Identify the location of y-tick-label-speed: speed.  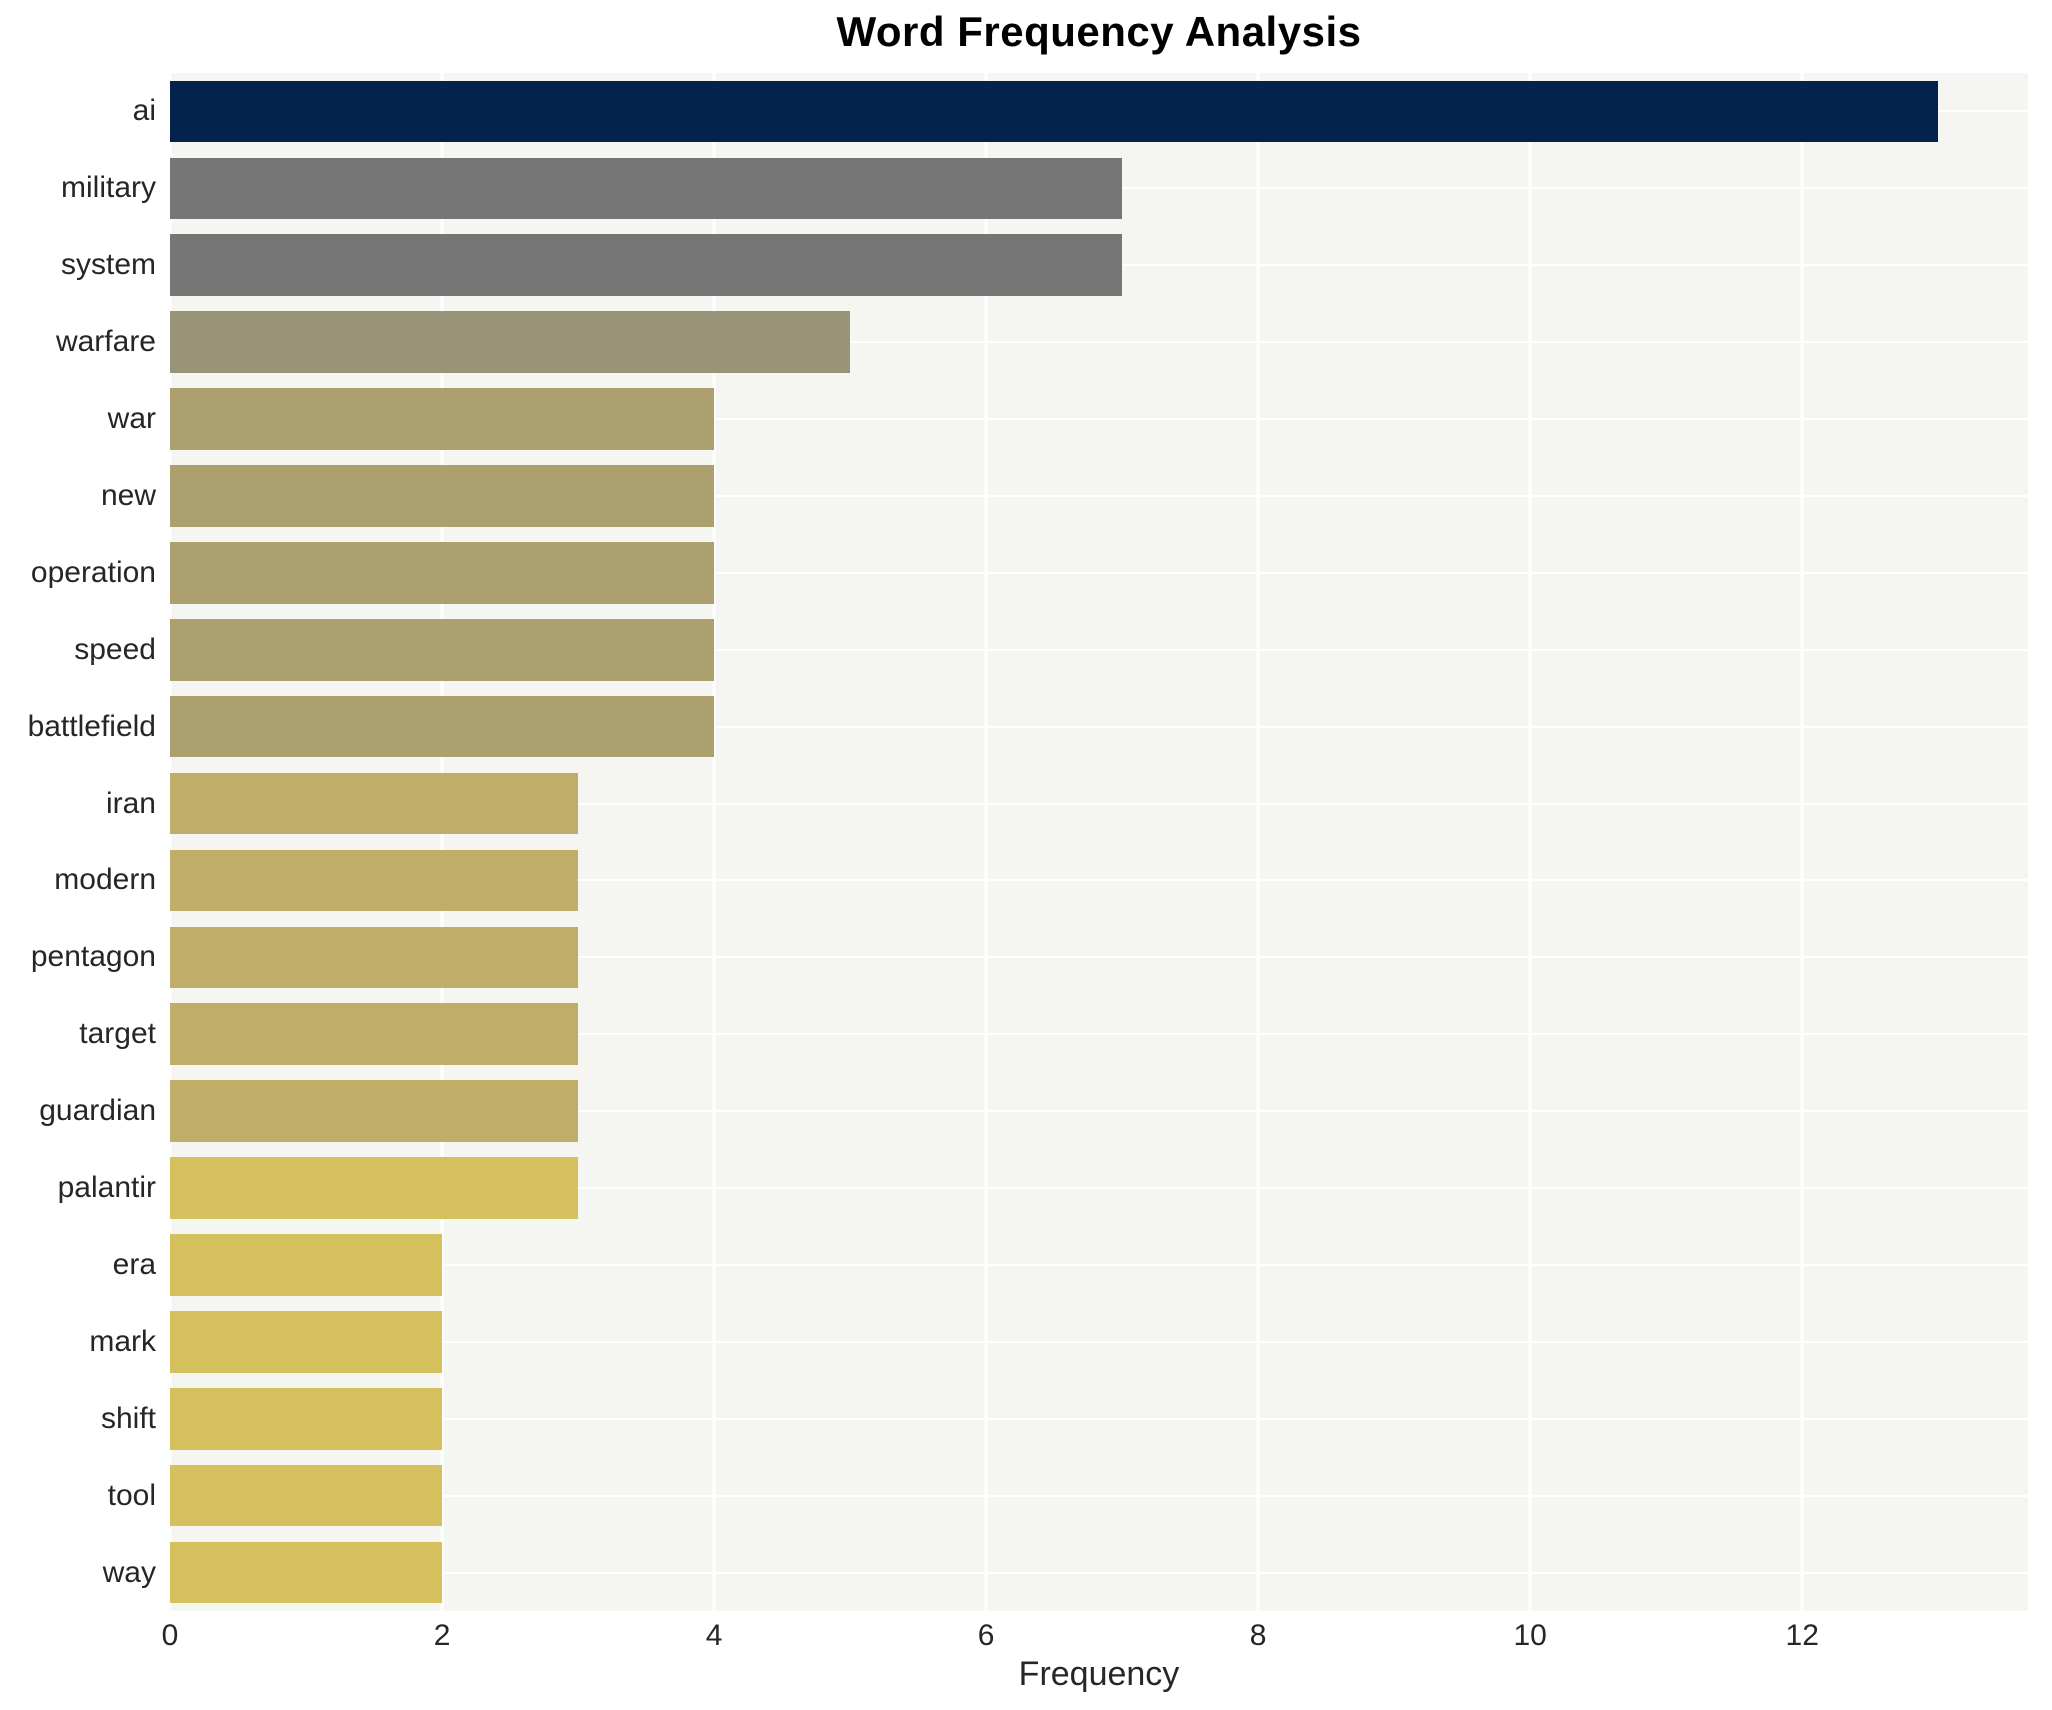
(115, 649).